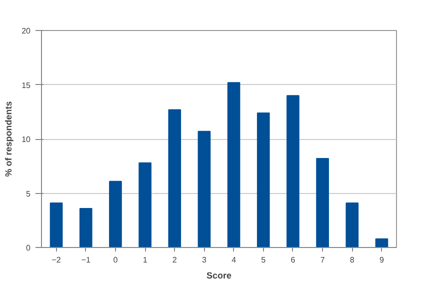 This screenshot has height=287, width=440. Describe the element at coordinates (381, 260) in the screenshot. I see `x-tick-label: 9` at that location.